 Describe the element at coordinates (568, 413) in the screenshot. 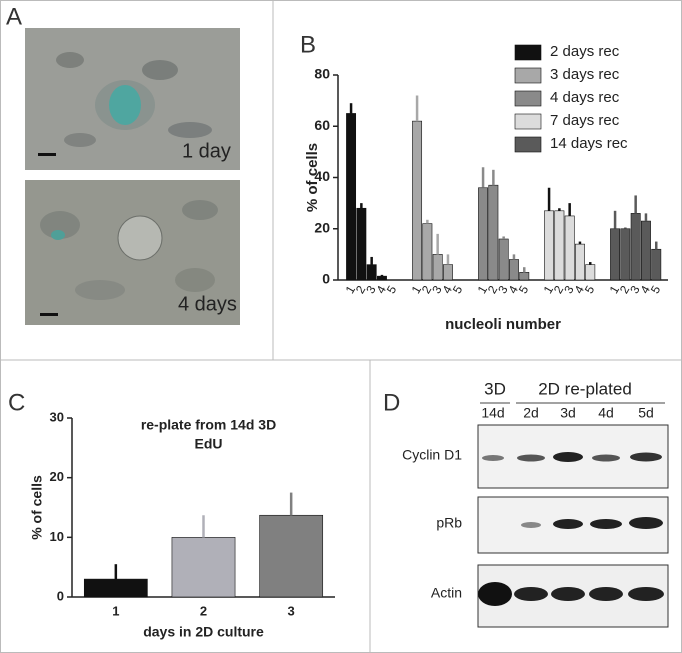

I see `lane-label: 3d` at that location.